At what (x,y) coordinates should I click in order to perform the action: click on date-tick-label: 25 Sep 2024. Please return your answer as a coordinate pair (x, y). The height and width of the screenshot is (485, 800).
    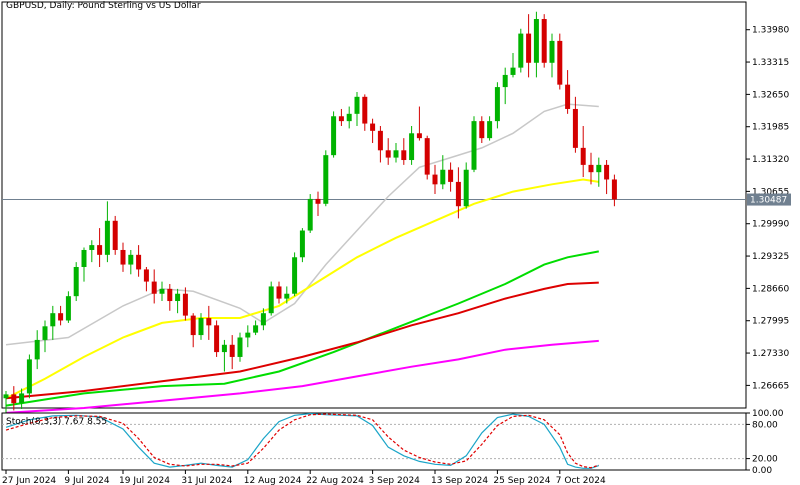
    Looking at the image, I should click on (521, 480).